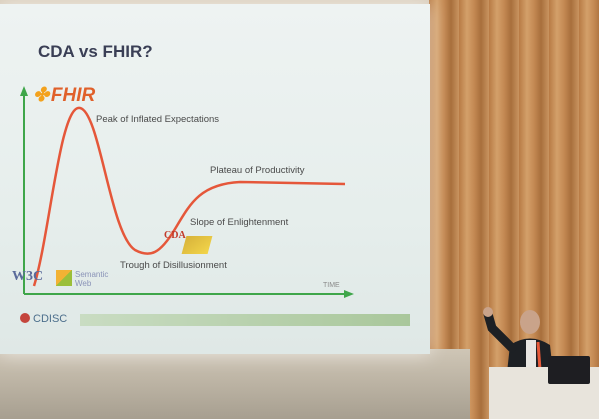  What do you see at coordinates (28, 276) in the screenshot?
I see `w3c-logo: W3C` at bounding box center [28, 276].